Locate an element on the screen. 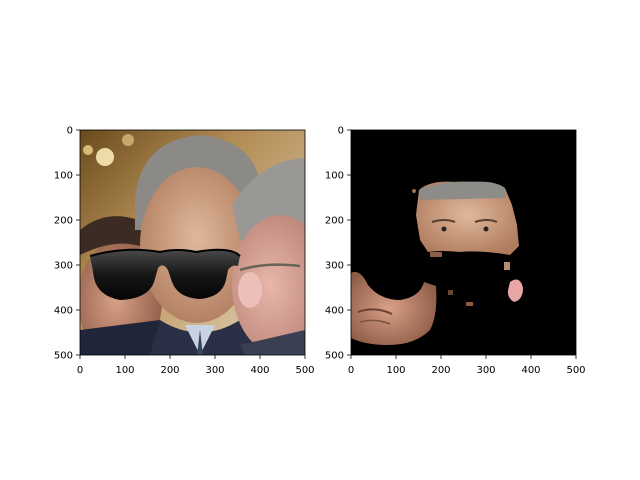 This screenshot has width=640, height=480. sunglasses-overlay is located at coordinates (165, 274).